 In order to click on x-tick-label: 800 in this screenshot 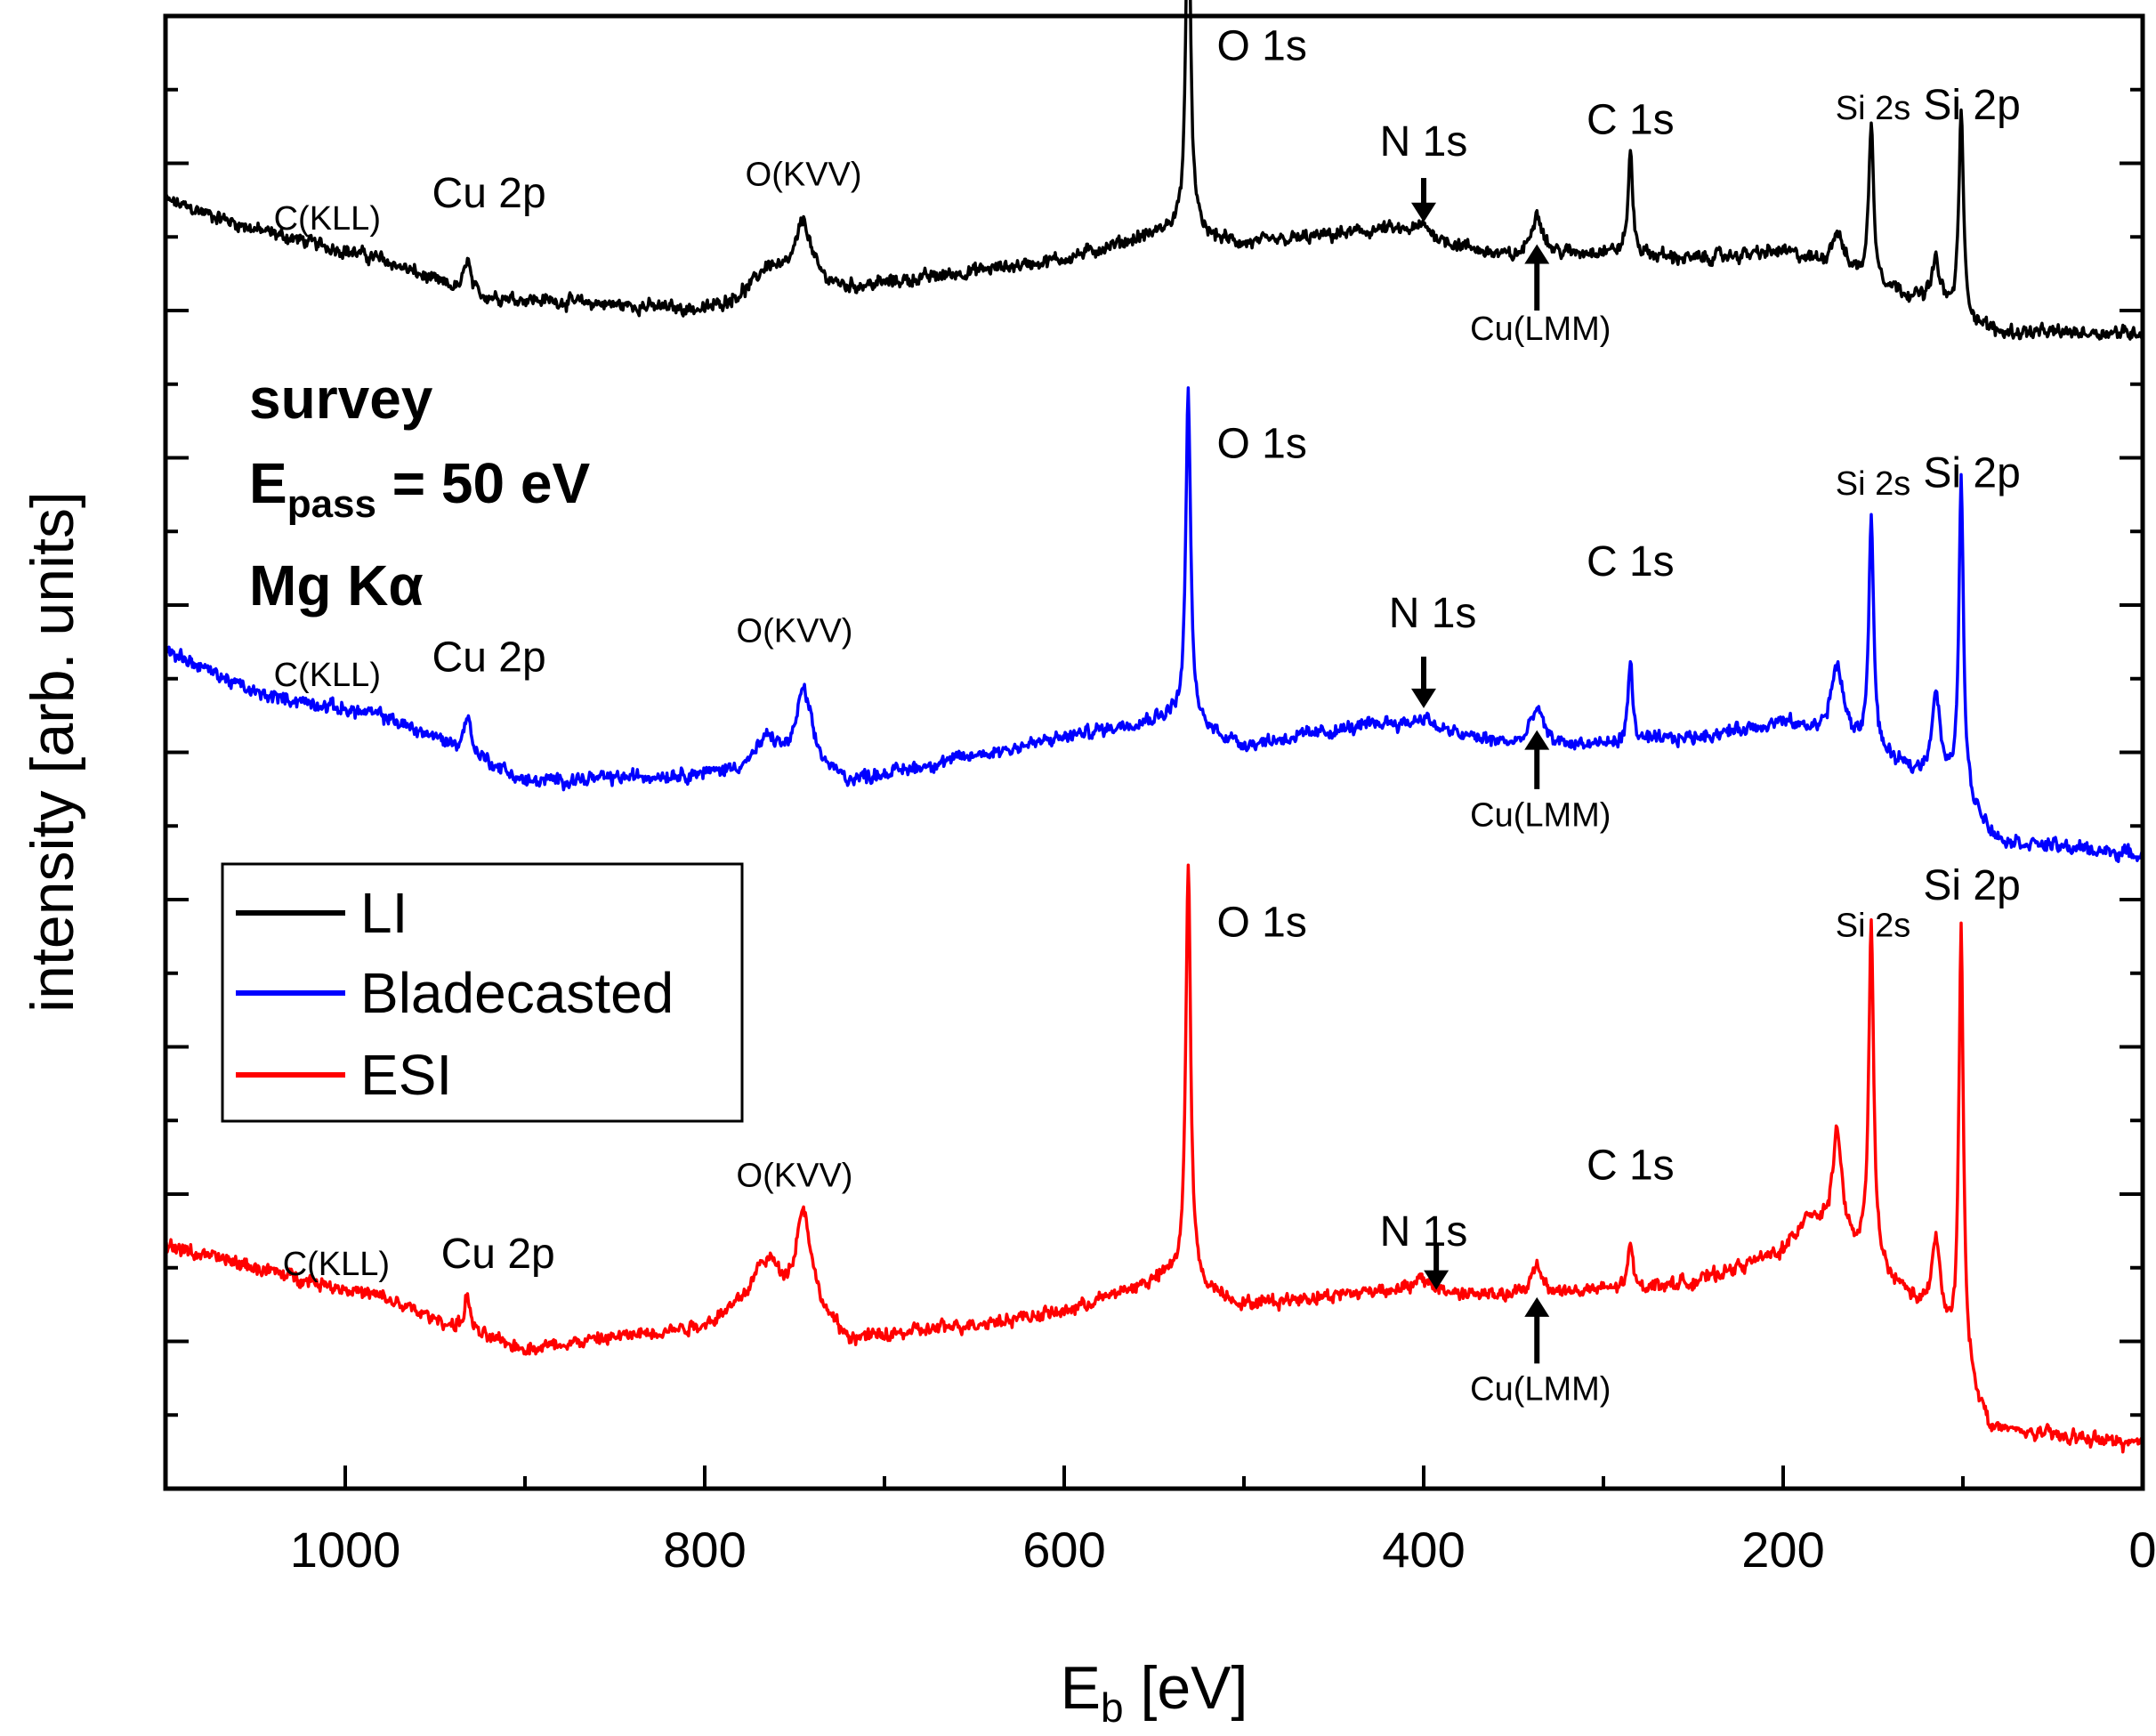, I will do `click(704, 1550)`.